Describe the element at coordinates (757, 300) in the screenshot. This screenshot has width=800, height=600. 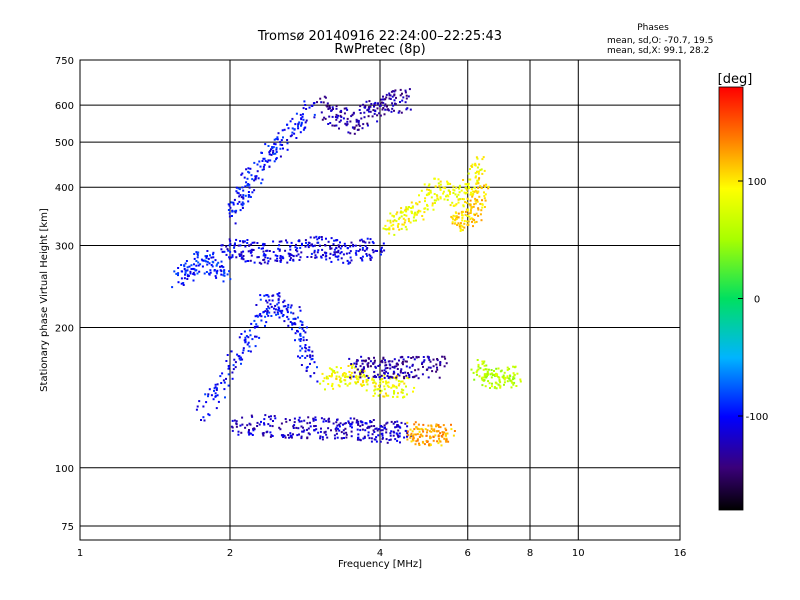
I see `colorbar-tick-label: 0` at that location.